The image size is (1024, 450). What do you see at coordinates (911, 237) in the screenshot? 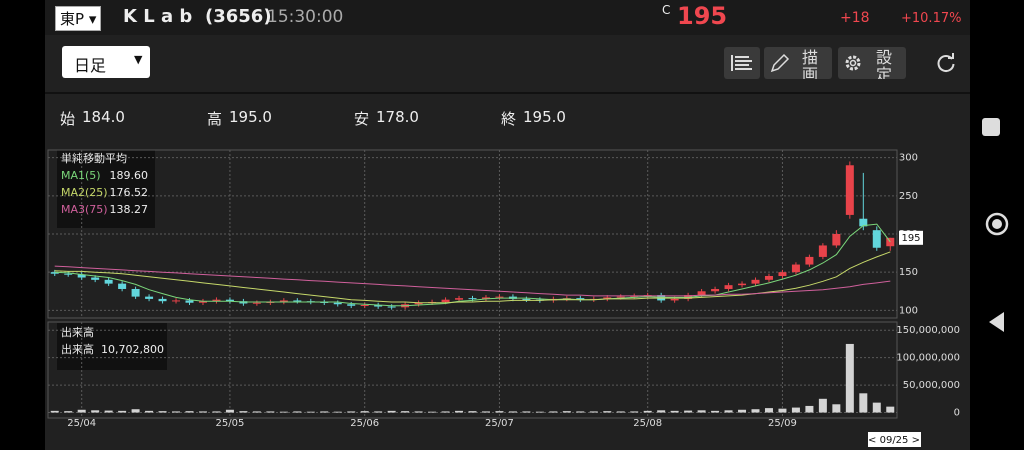
I see `price-tag` at bounding box center [911, 237].